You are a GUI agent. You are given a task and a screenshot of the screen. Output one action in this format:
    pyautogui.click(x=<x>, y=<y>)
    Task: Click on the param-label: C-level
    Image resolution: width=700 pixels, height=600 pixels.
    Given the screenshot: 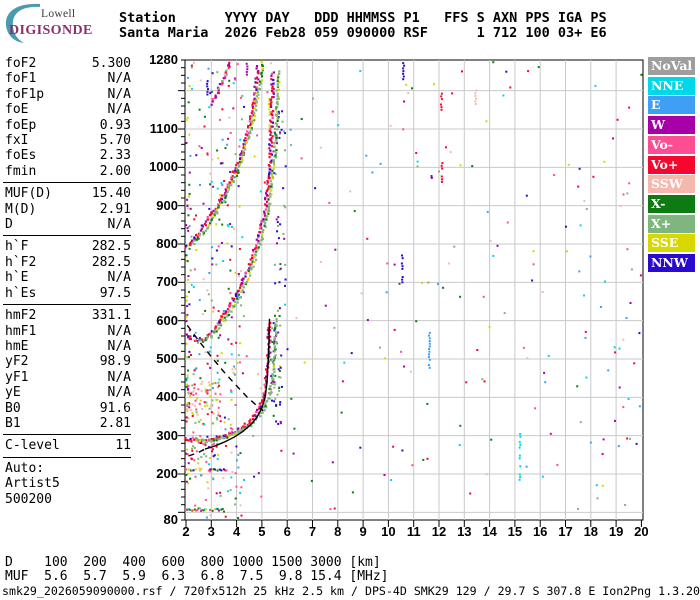 What is the action you would take?
    pyautogui.click(x=32, y=446)
    